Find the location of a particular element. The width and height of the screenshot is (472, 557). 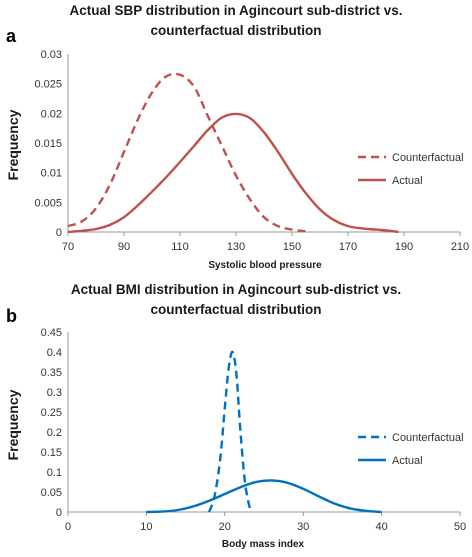

chart-a-y-tick-label: 0.02 is located at coordinates (51, 114).